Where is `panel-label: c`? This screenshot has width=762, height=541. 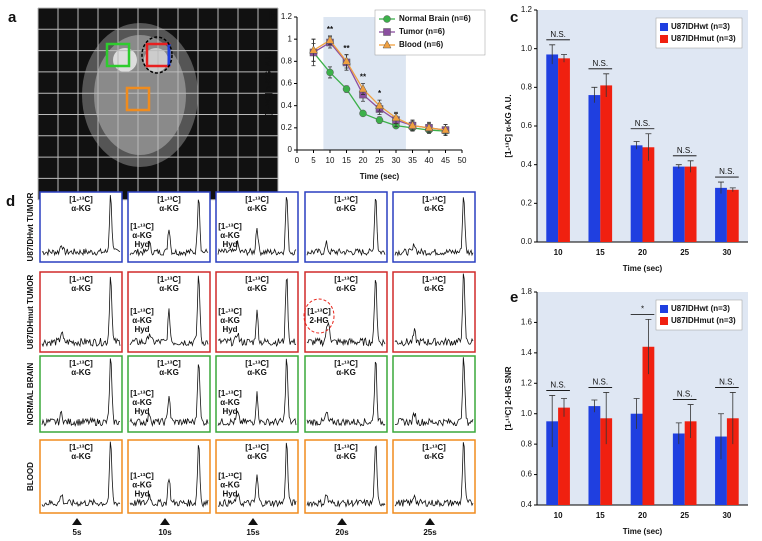
panel-label: c is located at coordinates (514, 17).